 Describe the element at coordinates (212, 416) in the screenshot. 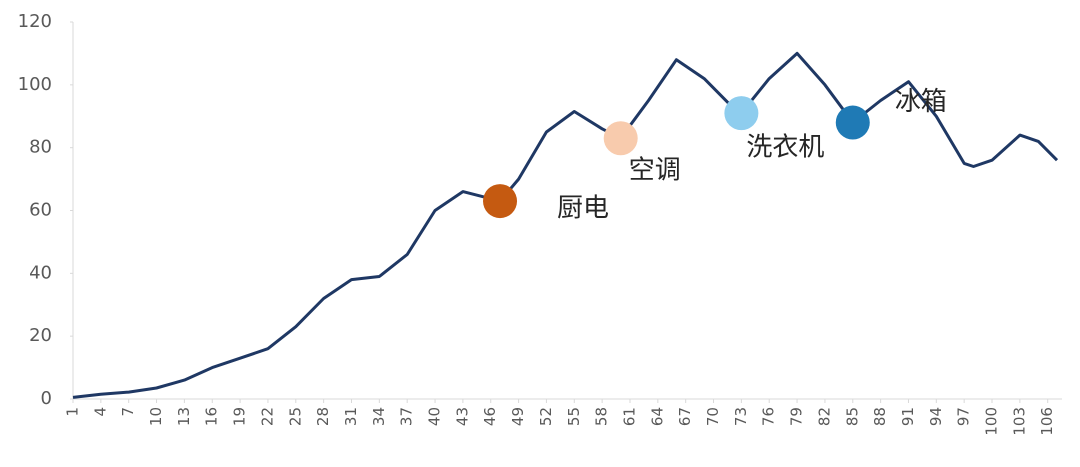

I see `x-tick-label: 16` at that location.